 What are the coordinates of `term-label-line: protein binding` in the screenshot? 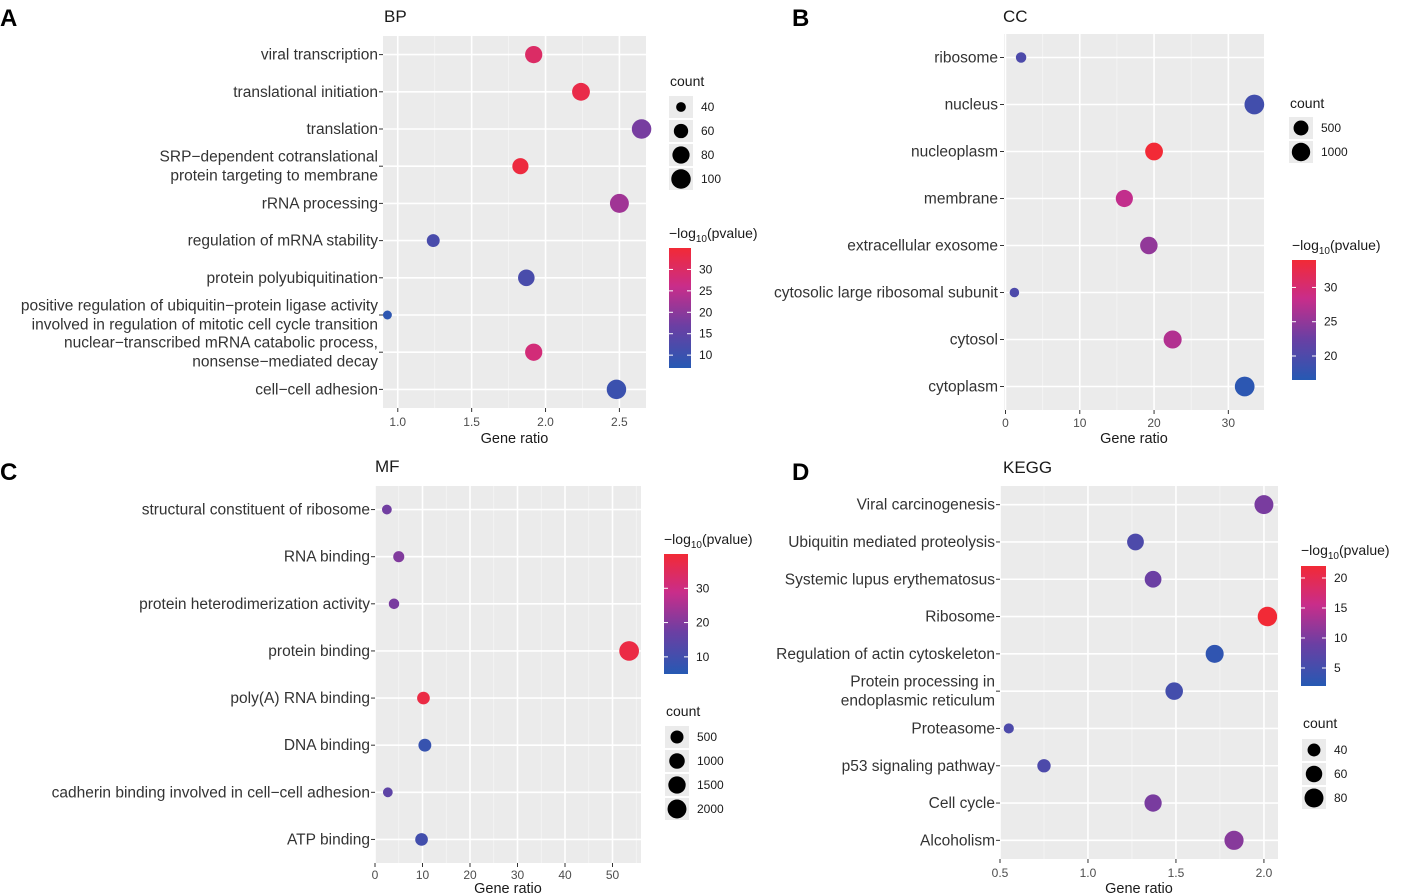 It's located at (319, 651).